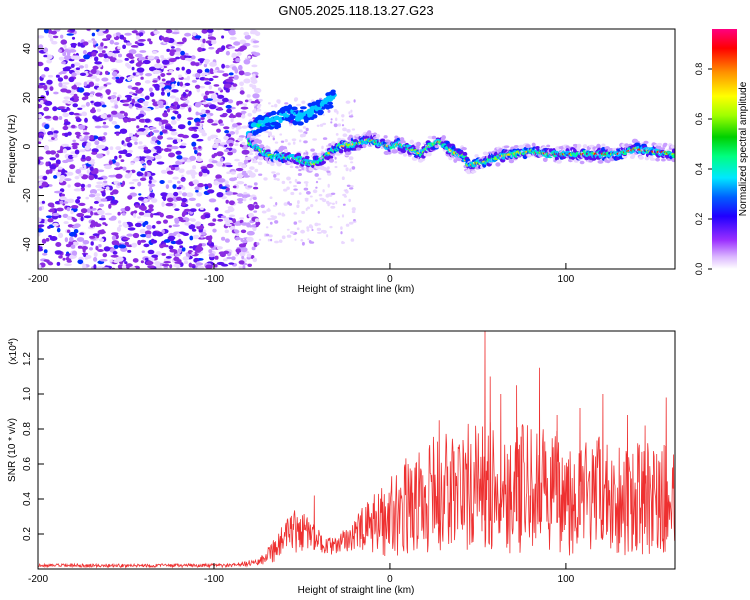  I want to click on figure-title: GN05.2025.118.13.27.G23, so click(355, 10).